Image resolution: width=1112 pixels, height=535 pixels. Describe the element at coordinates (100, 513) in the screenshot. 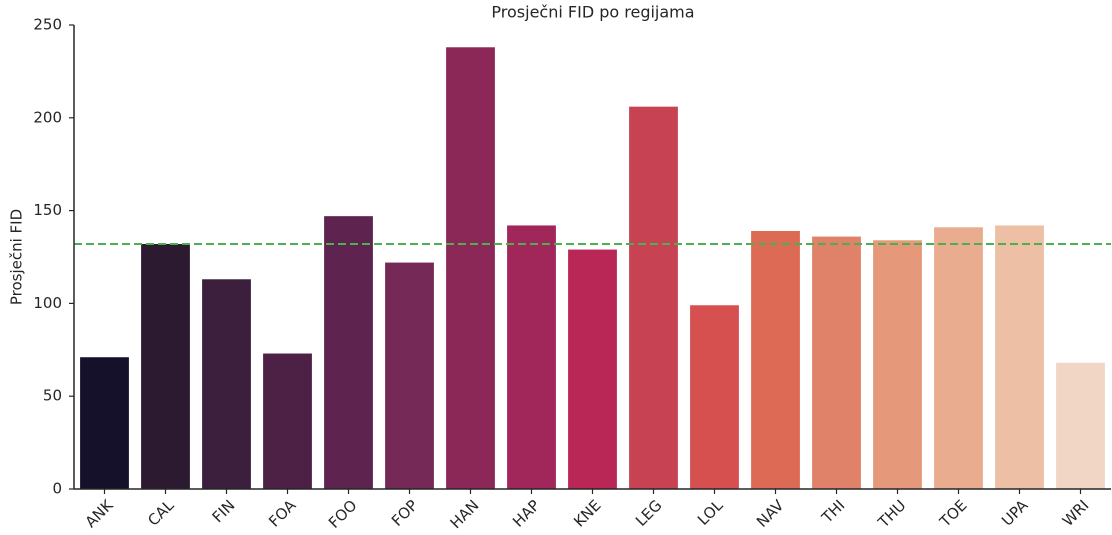

I see `x-tick-label: ANK` at that location.